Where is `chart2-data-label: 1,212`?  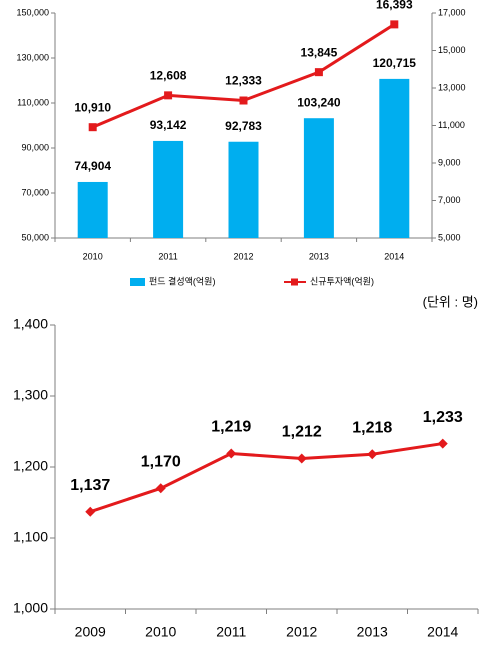
chart2-data-label: 1,212 is located at coordinates (302, 432).